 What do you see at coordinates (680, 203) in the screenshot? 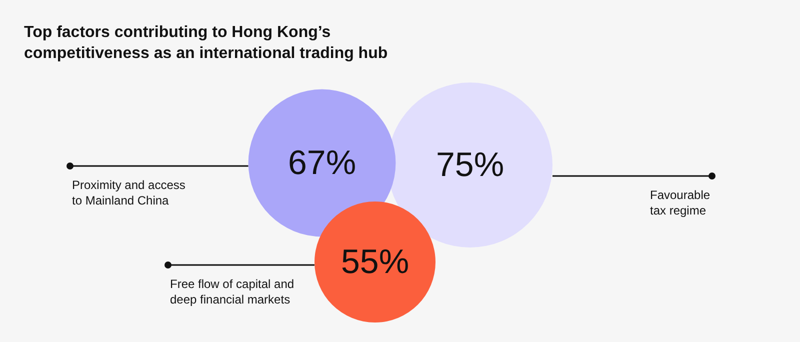
I see `category-label: Favourable tax regime` at bounding box center [680, 203].